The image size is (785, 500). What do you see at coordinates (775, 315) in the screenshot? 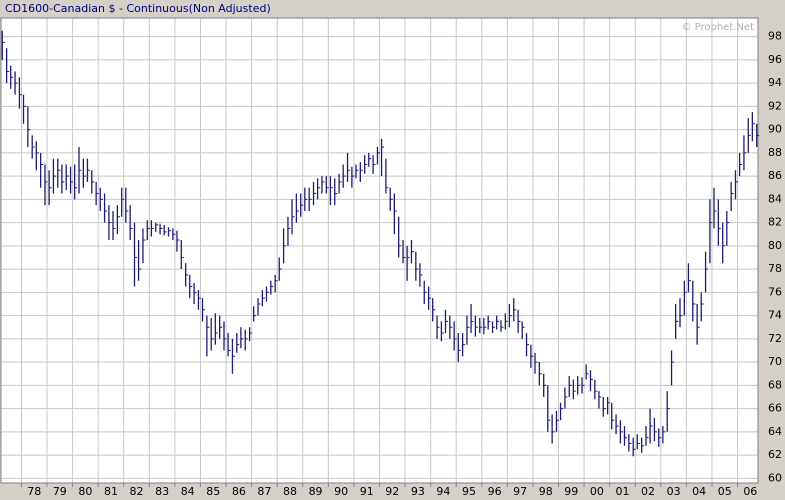
I see `y-tick-label: 74` at bounding box center [775, 315].